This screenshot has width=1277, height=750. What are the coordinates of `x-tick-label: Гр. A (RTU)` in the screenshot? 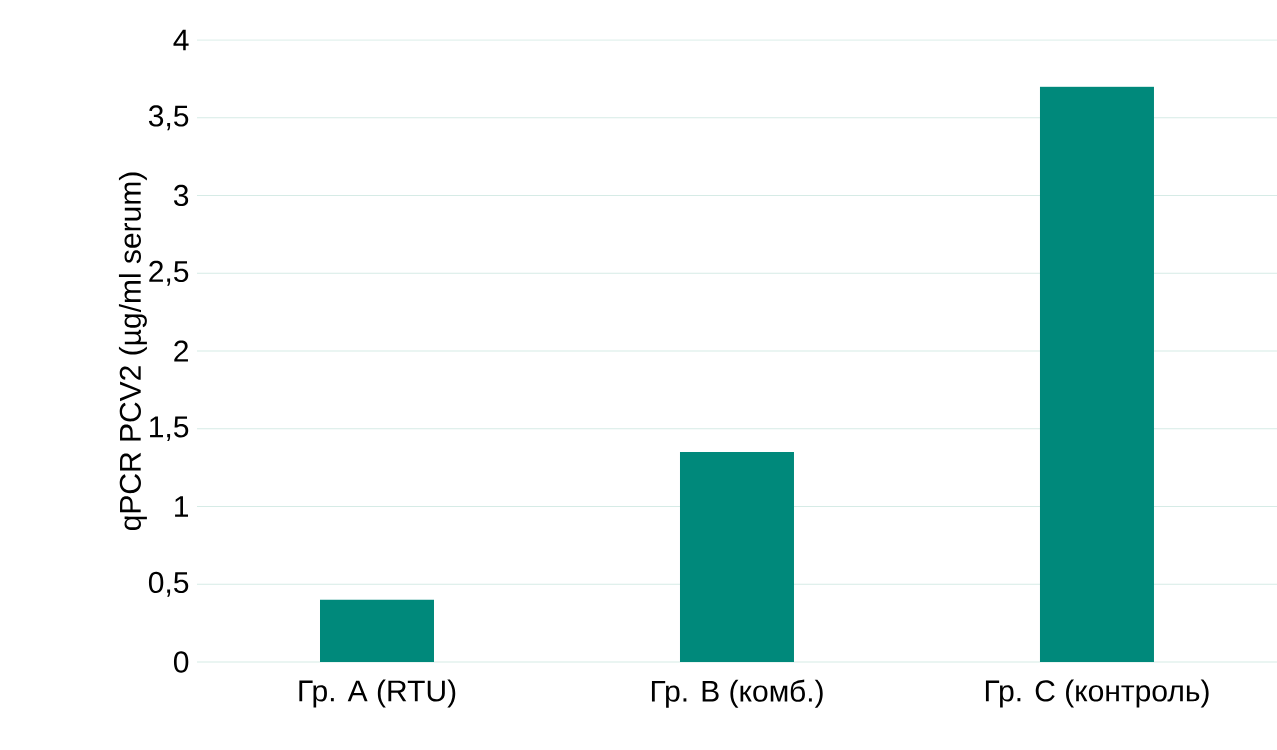 It's located at (377, 693).